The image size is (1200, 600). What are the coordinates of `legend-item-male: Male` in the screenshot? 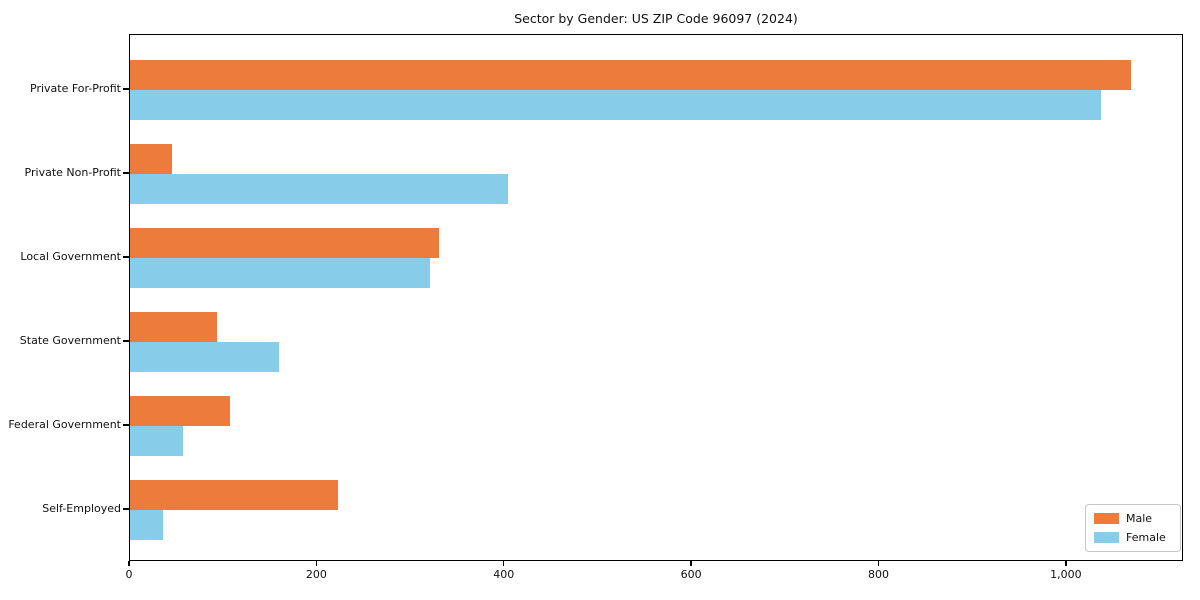 It's located at (1133, 518).